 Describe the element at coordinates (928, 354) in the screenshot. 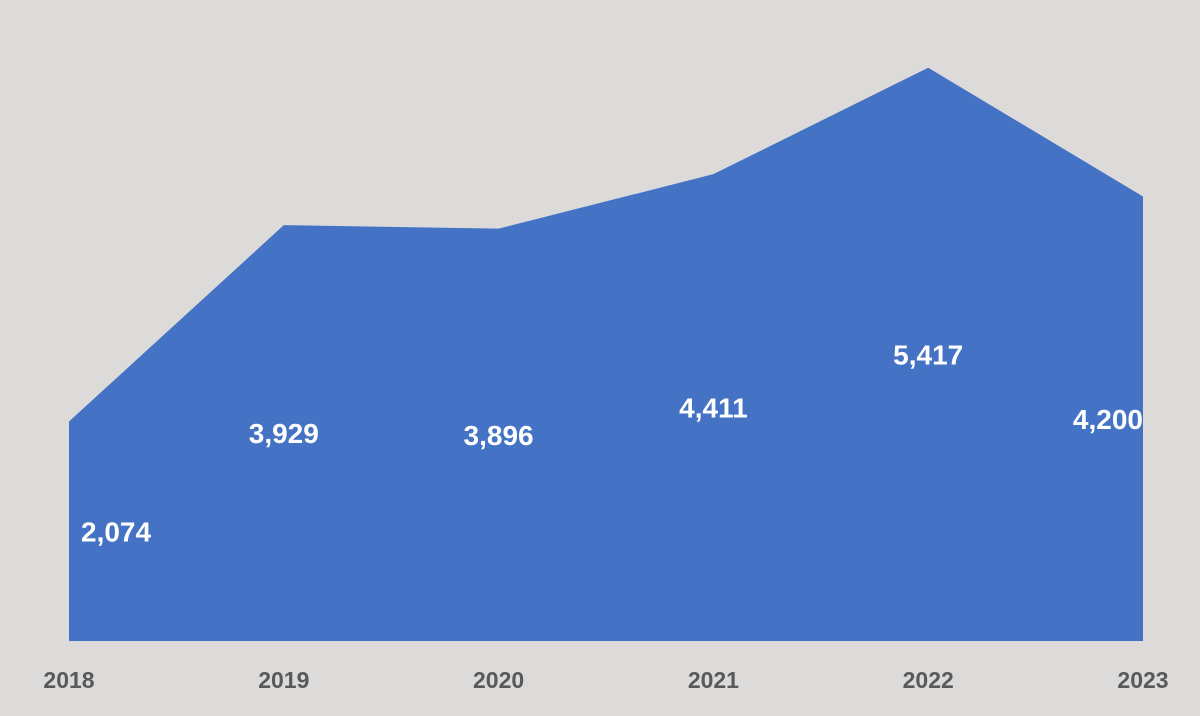

I see `data-label-2022: 5,417` at that location.